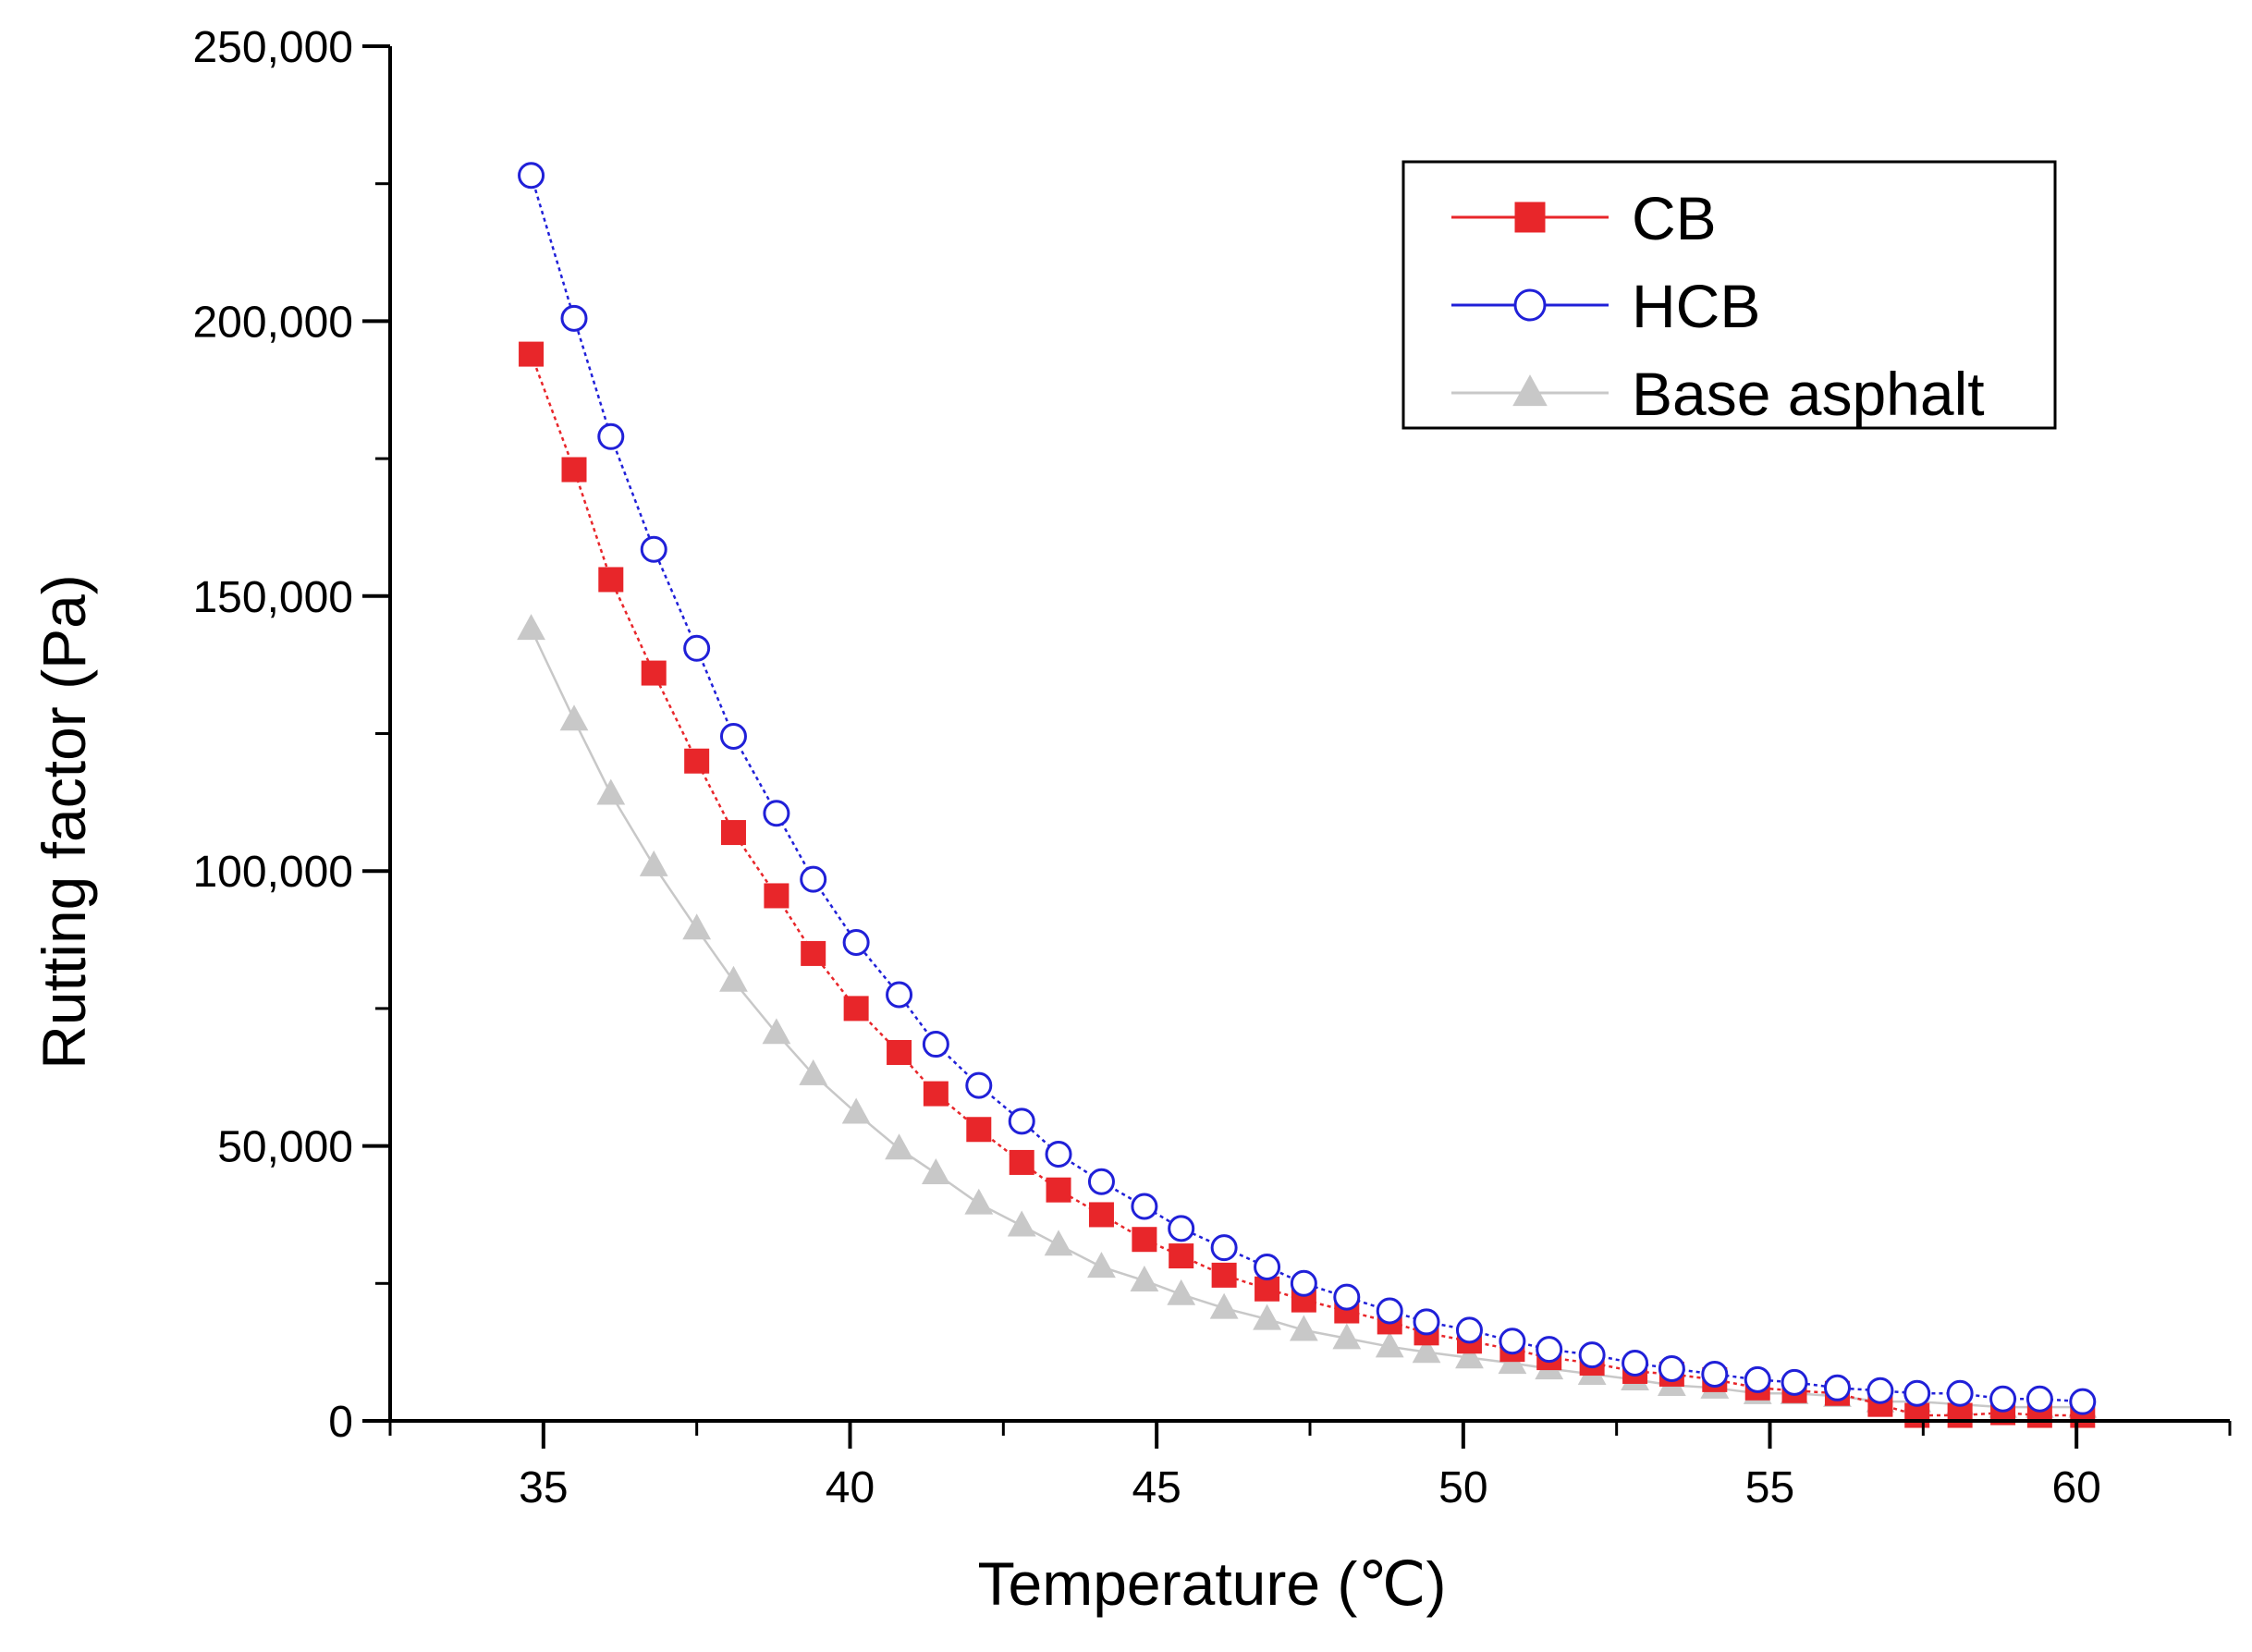 The height and width of the screenshot is (1652, 2252). Describe the element at coordinates (272, 872) in the screenshot. I see `y-tick-label: 100,000` at that location.